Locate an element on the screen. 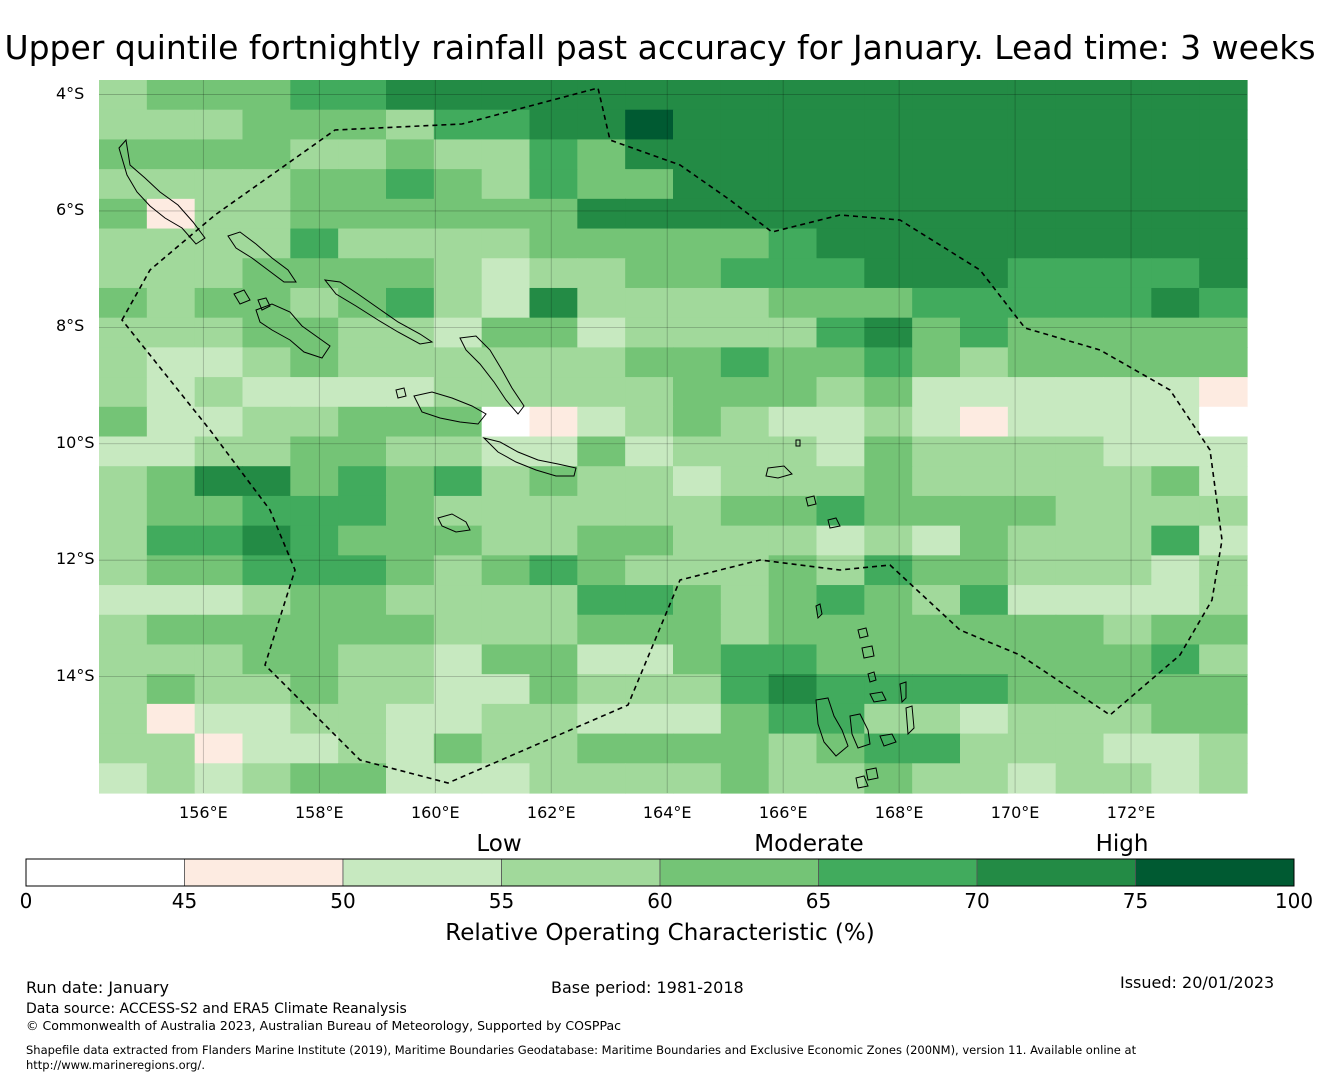  colorbar-tick: 75 is located at coordinates (1135, 901).